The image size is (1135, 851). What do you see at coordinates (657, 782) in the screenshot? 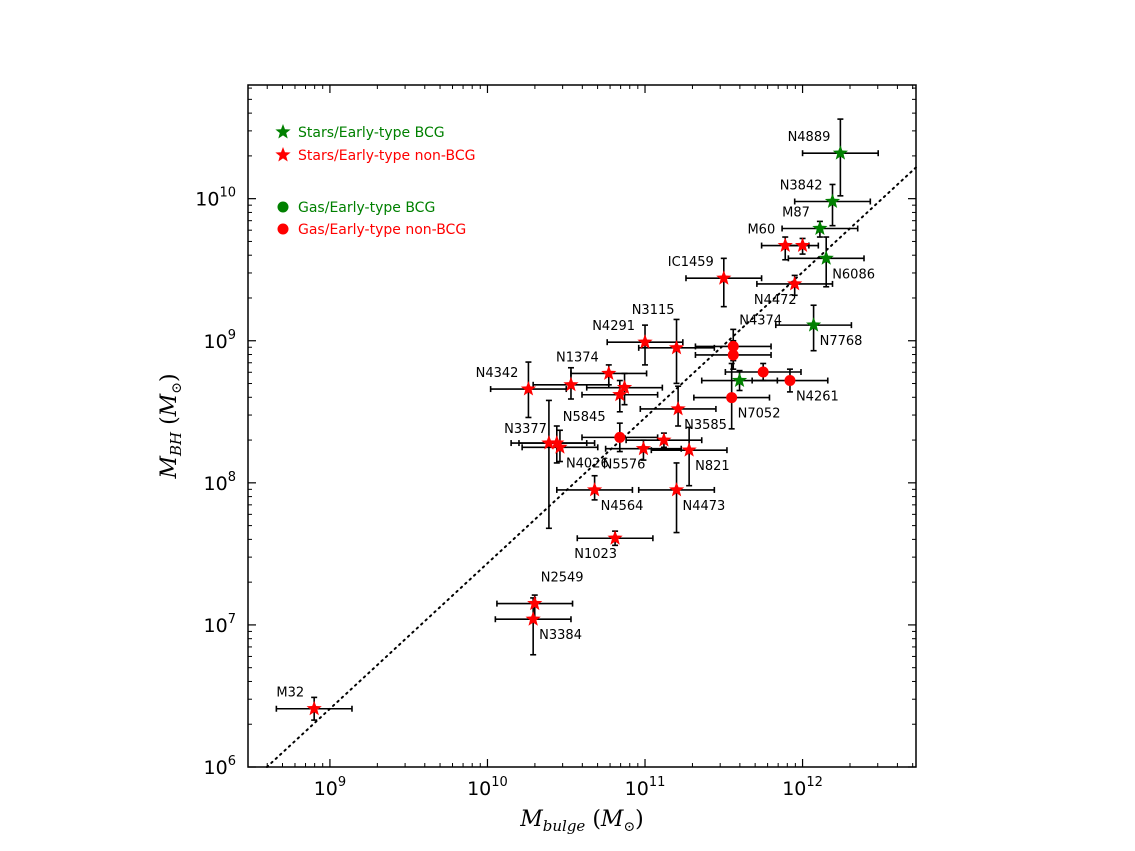
I see `x-tick-exp: 11` at bounding box center [657, 782].